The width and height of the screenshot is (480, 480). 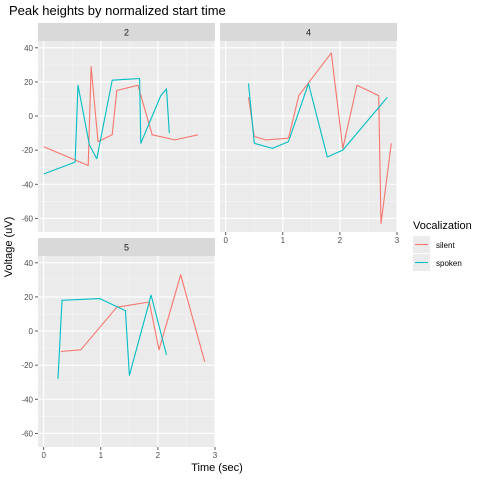 I want to click on chart-title: Peak heights by normalized start time, so click(x=117, y=10).